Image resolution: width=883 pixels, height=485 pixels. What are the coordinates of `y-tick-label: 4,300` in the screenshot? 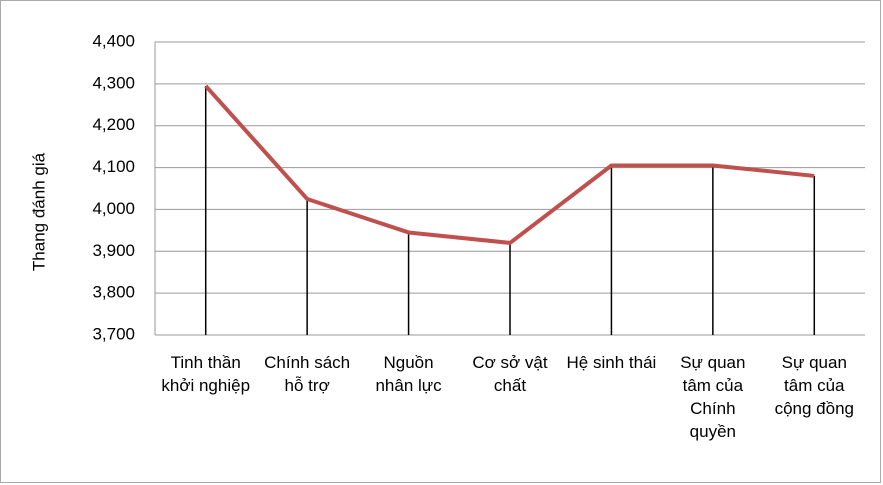 It's located at (113, 82).